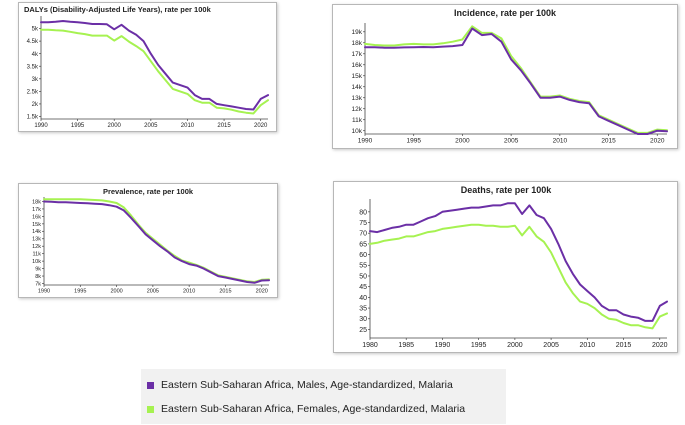 Image resolution: width=685 pixels, height=425 pixels. I want to click on prevalence-x-tick-label: 2015, so click(225, 292).